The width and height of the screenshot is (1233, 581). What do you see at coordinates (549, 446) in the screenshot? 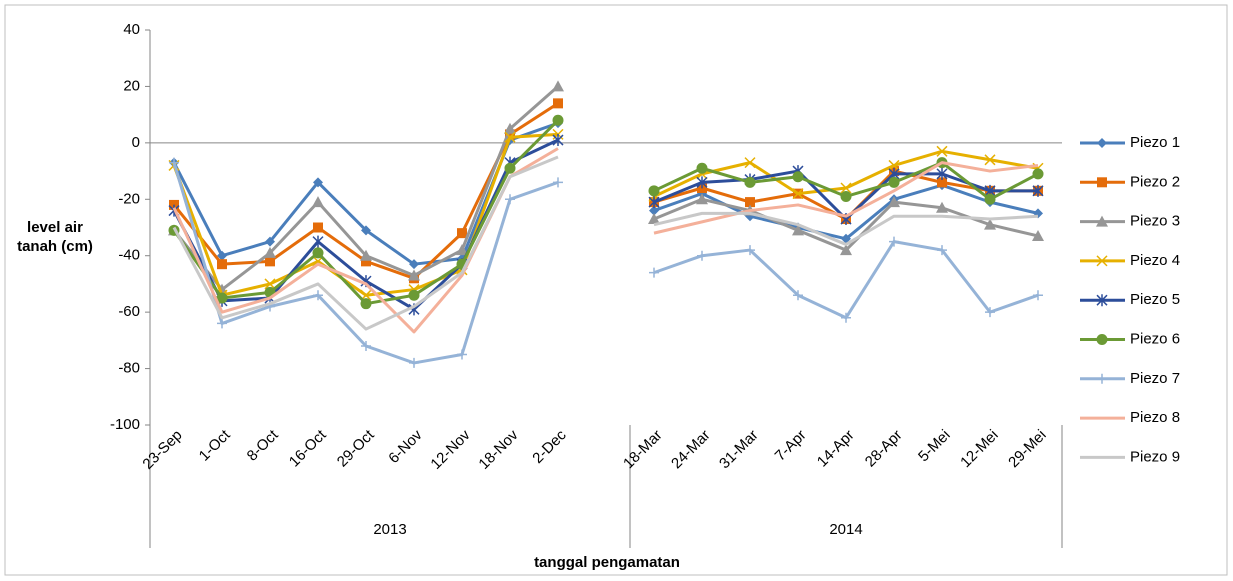
I see `x-tick-label: 2-Dec` at bounding box center [549, 446].